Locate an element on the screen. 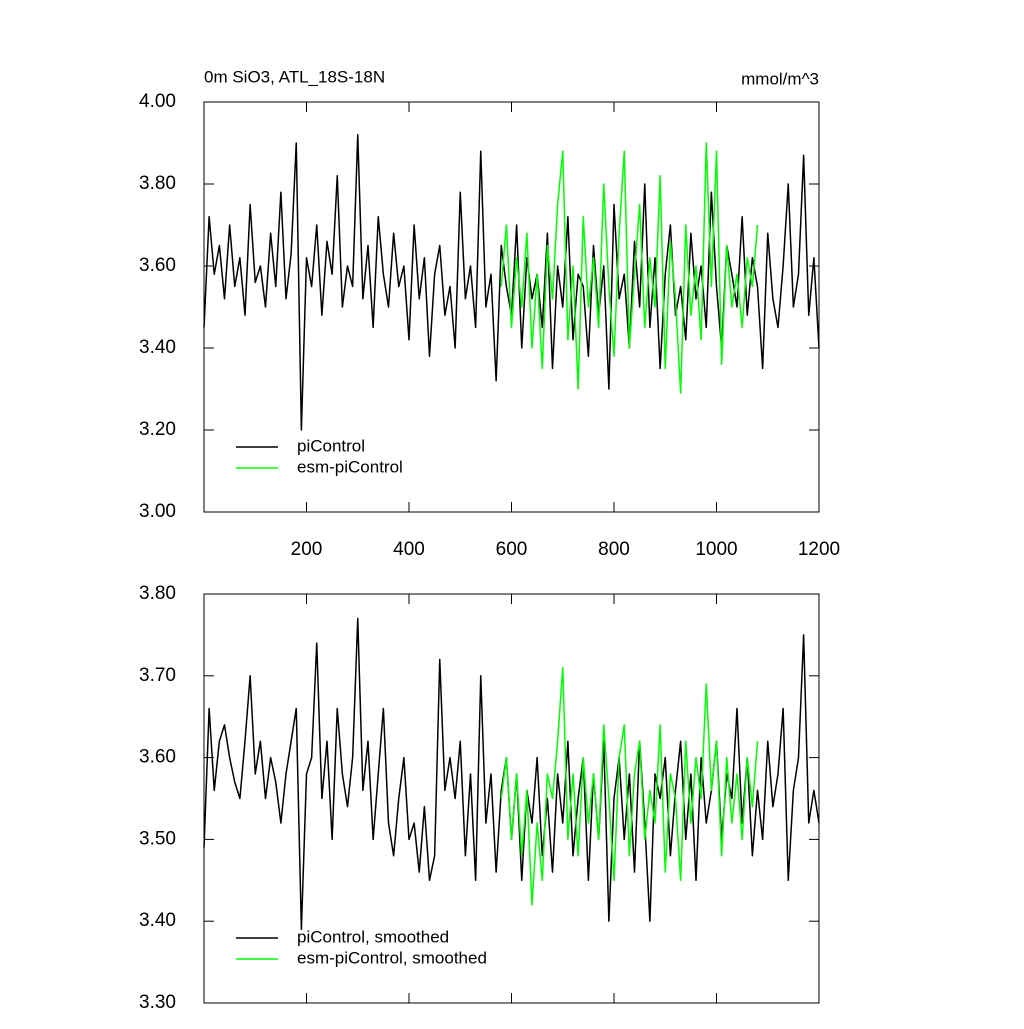 The height and width of the screenshot is (1029, 1024). y-tick-label: 4.00 is located at coordinates (157, 101).